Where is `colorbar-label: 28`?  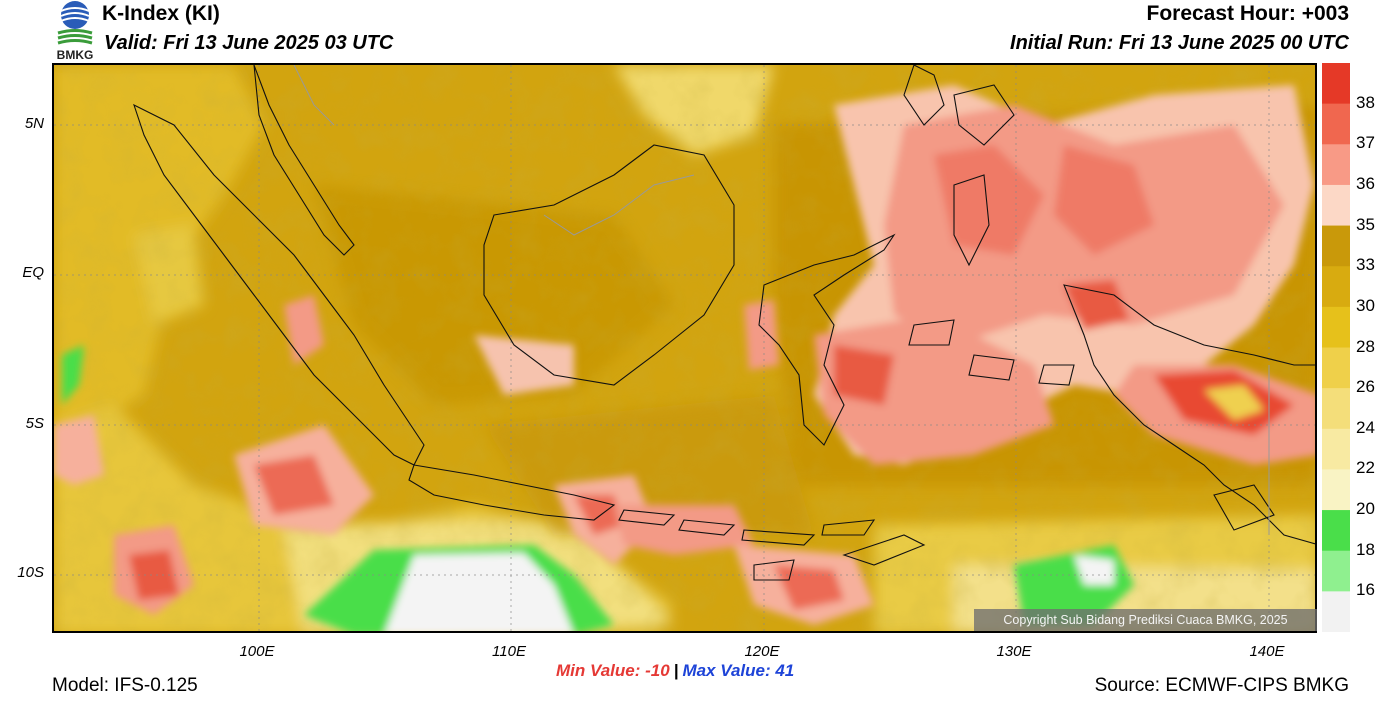 colorbar-label: 28 is located at coordinates (1365, 346).